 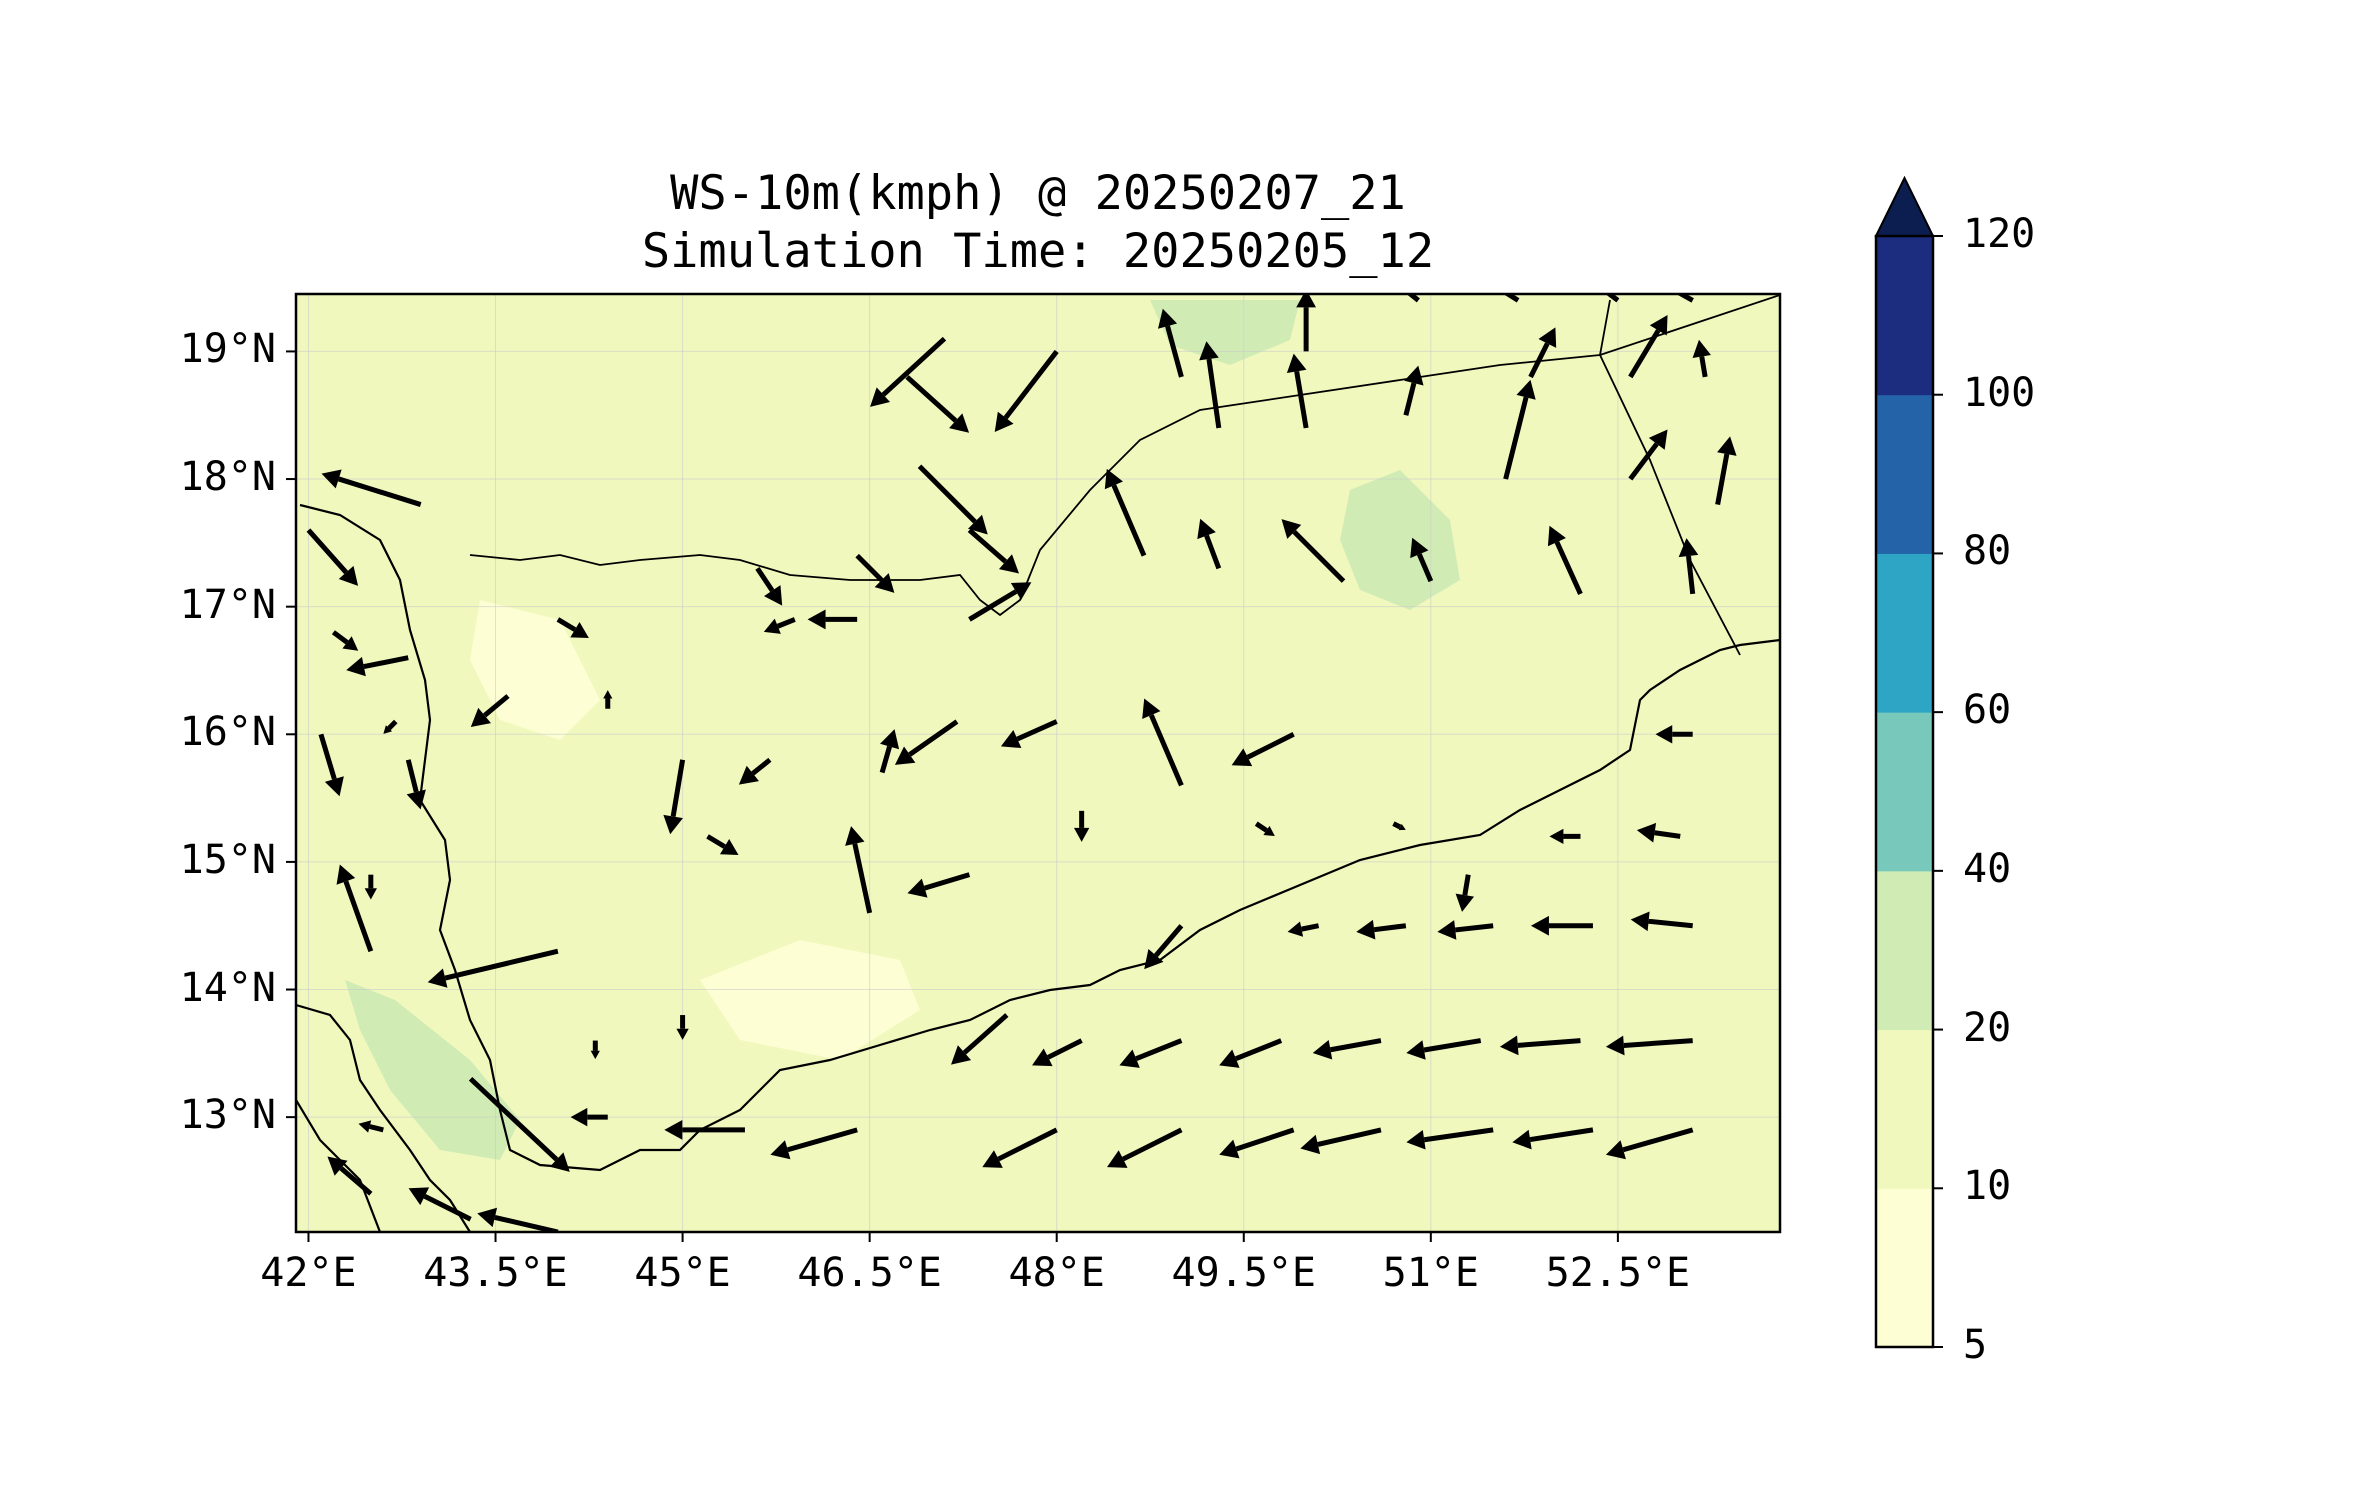 I want to click on coastline-west-african-shore, so click(x=383, y=1117).